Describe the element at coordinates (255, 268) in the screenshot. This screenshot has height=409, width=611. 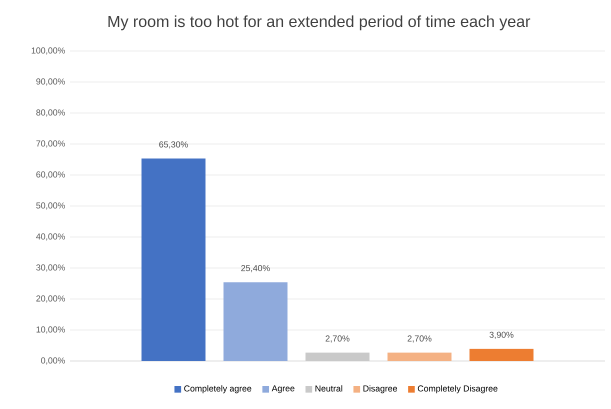
I see `data-label: 25,40%` at that location.